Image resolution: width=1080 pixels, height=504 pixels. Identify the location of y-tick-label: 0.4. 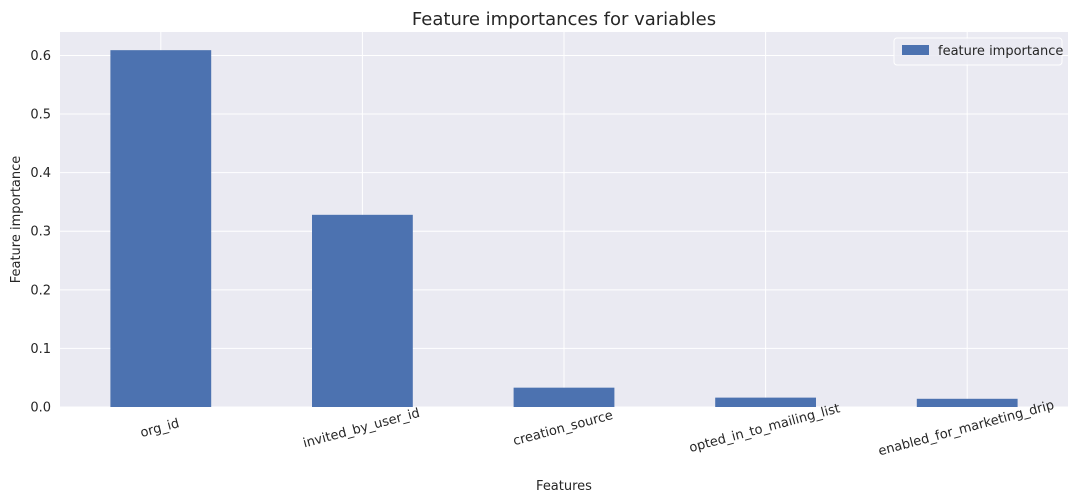
(40, 173).